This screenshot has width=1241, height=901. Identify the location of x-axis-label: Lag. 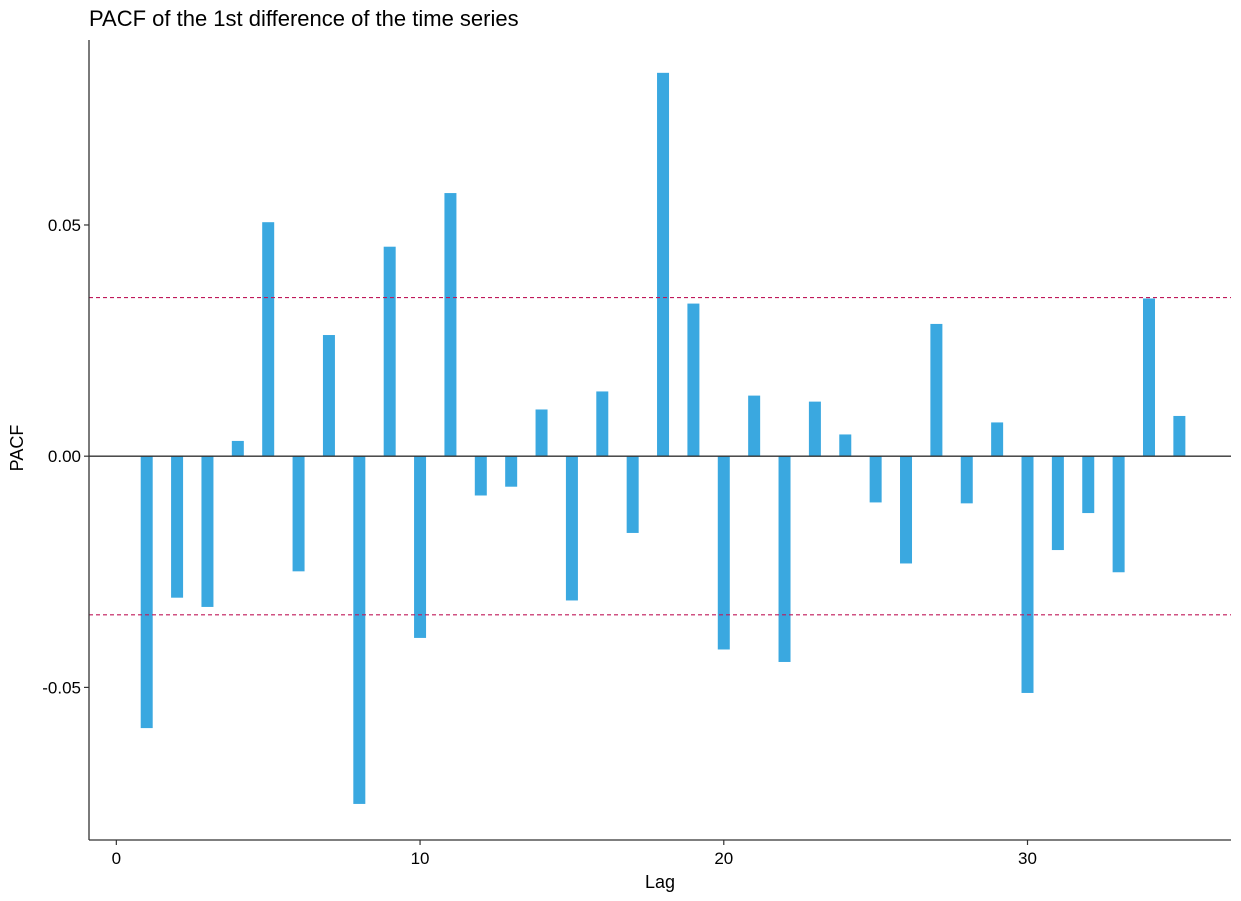
(660, 882).